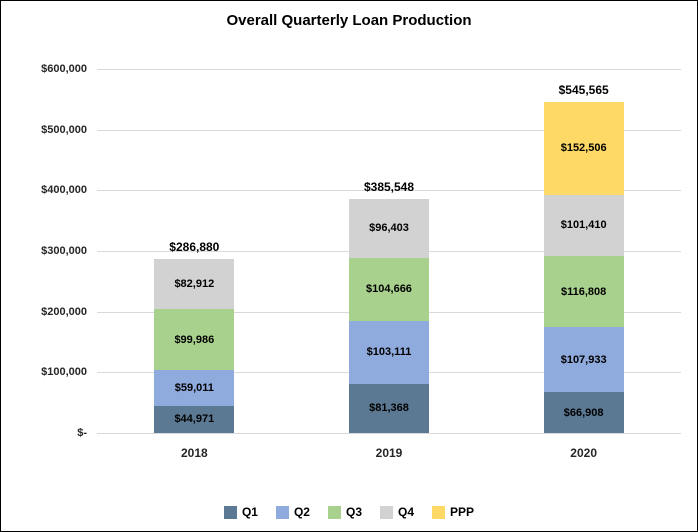  Describe the element at coordinates (64, 372) in the screenshot. I see `y-axis-tick-label: $100,000` at that location.